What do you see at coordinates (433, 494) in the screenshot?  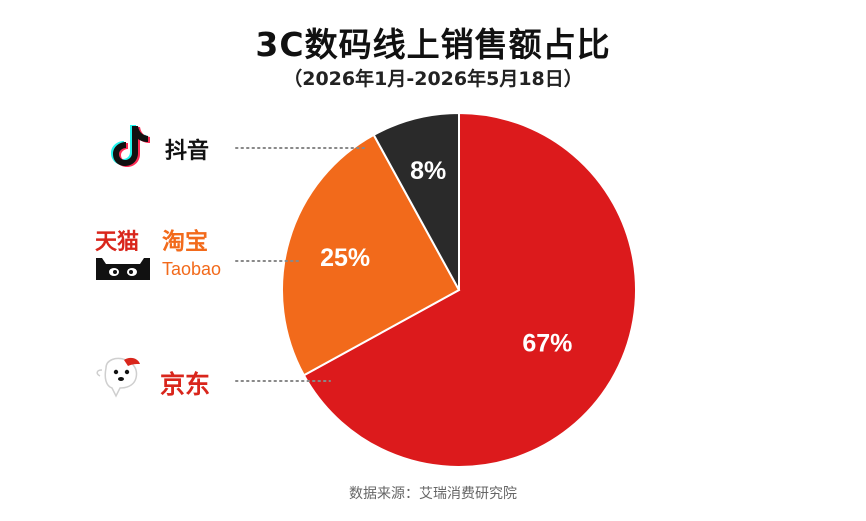 I see `data-source: 数据来源：艾瑞消费研究院` at bounding box center [433, 494].